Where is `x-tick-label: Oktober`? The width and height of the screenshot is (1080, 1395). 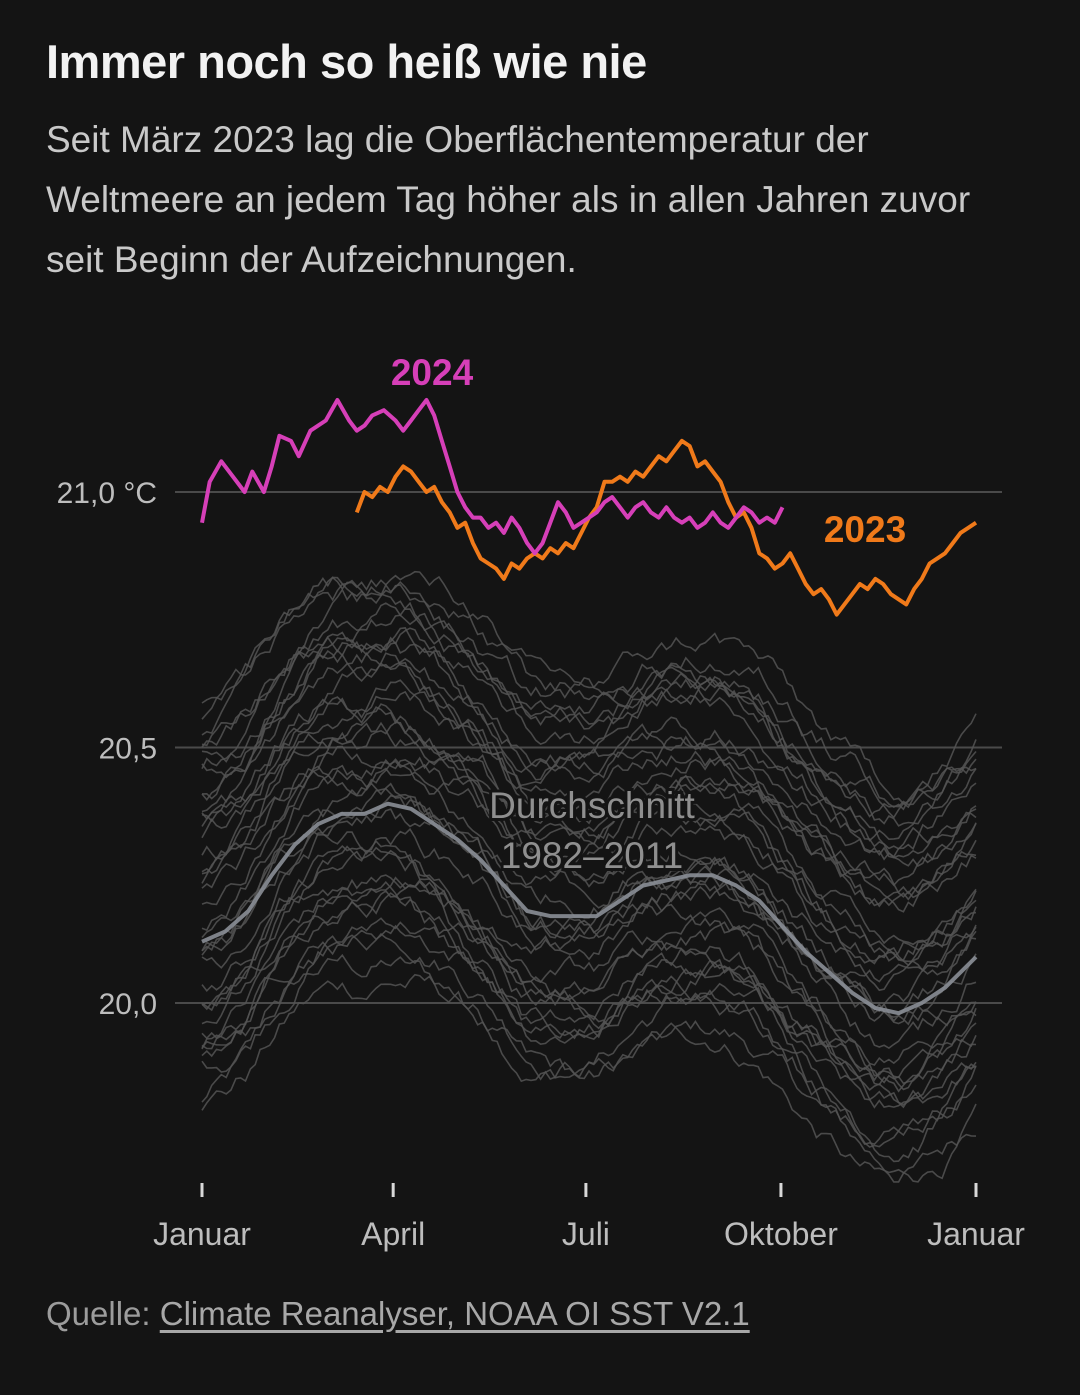
x-tick-label: Oktober is located at coordinates (781, 1234).